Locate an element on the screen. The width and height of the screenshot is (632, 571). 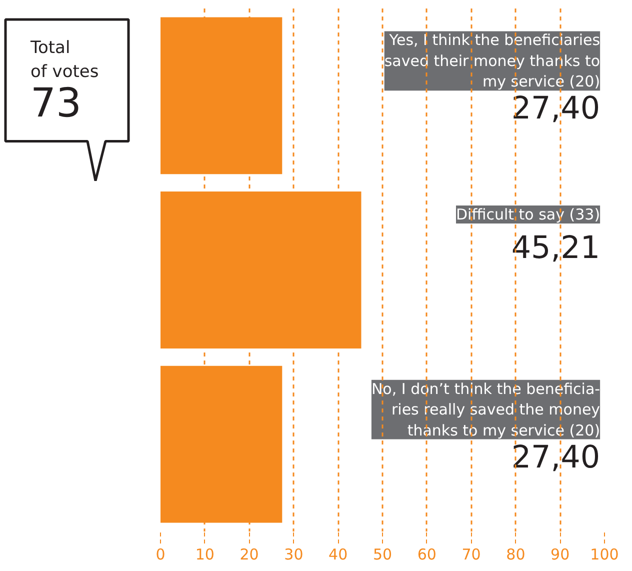
x-tick-label: 10 is located at coordinates (204, 555).